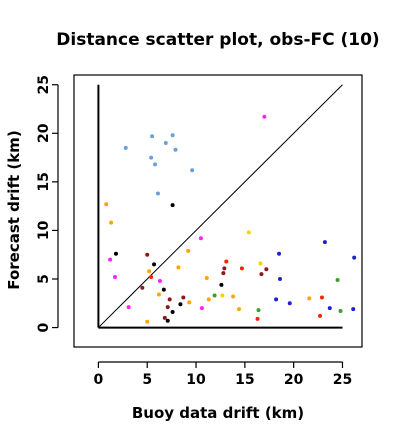 This screenshot has height=440, width=400. What do you see at coordinates (218, 413) in the screenshot?
I see `x-axis-label: Buoy data drift (km)` at bounding box center [218, 413].